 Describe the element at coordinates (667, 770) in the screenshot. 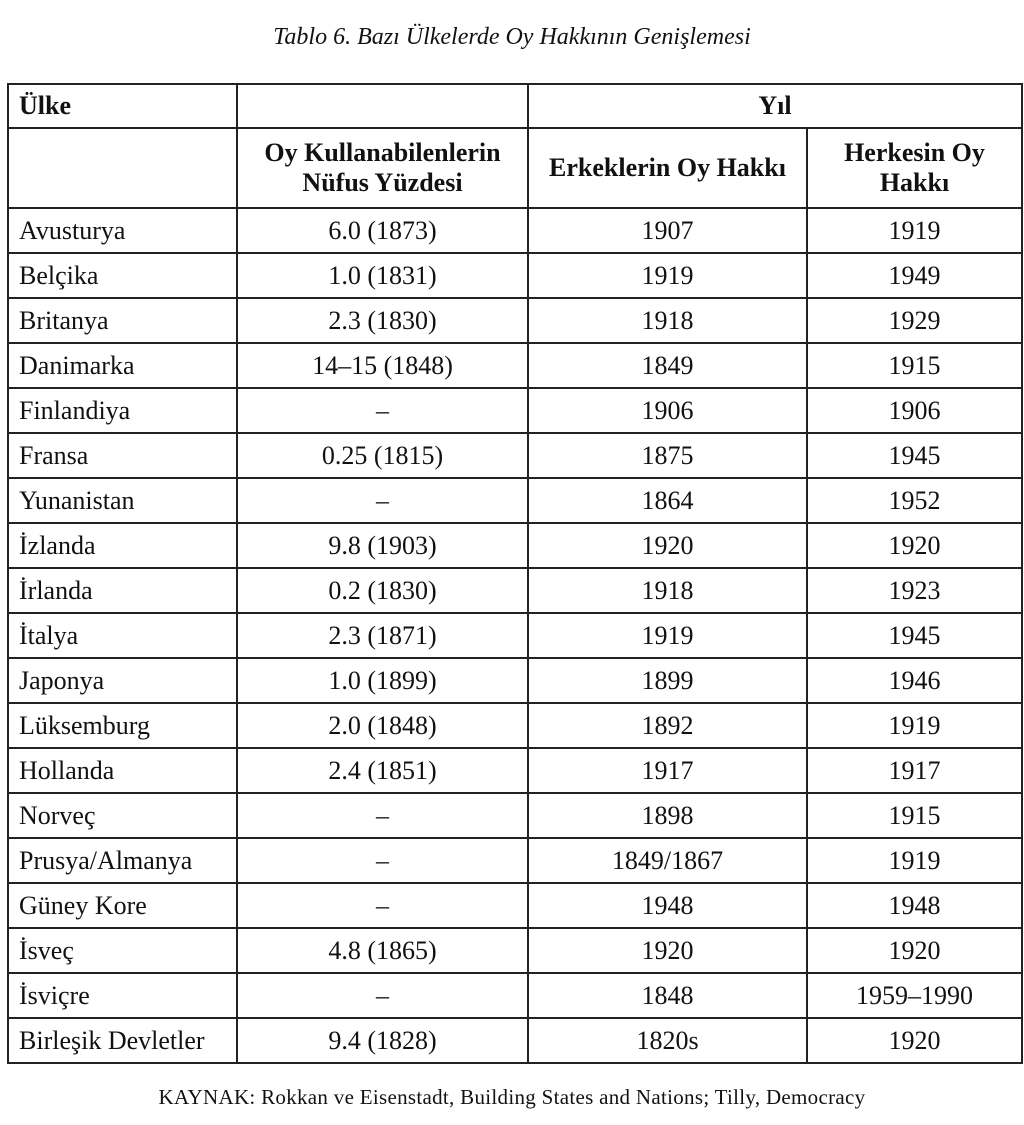

I see `men-suffrage-cell: 1917` at that location.